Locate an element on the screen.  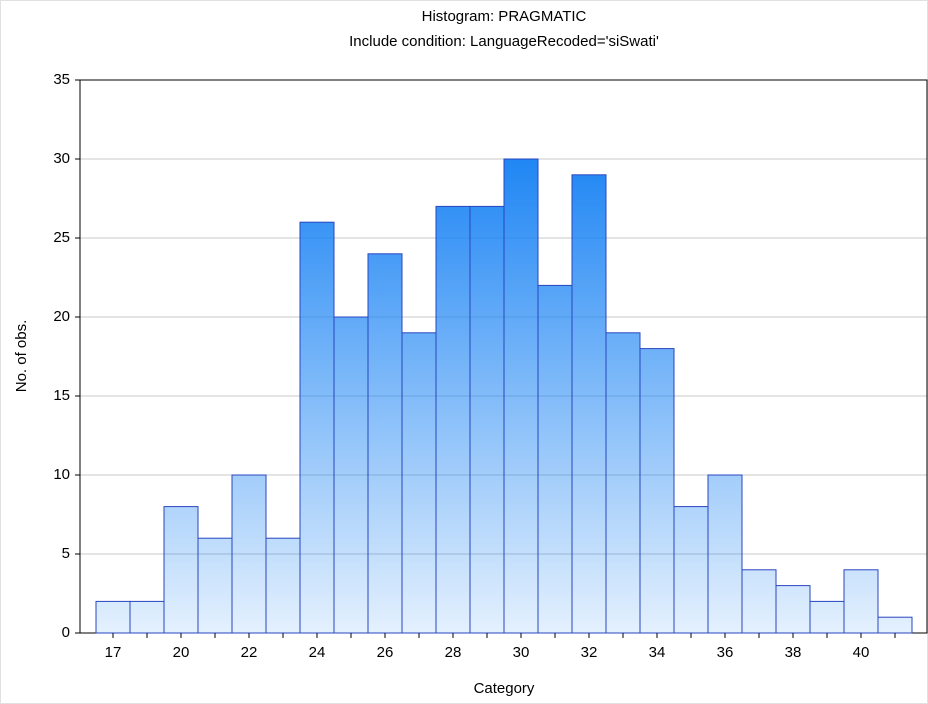
x-tick-label: 38 is located at coordinates (793, 652).